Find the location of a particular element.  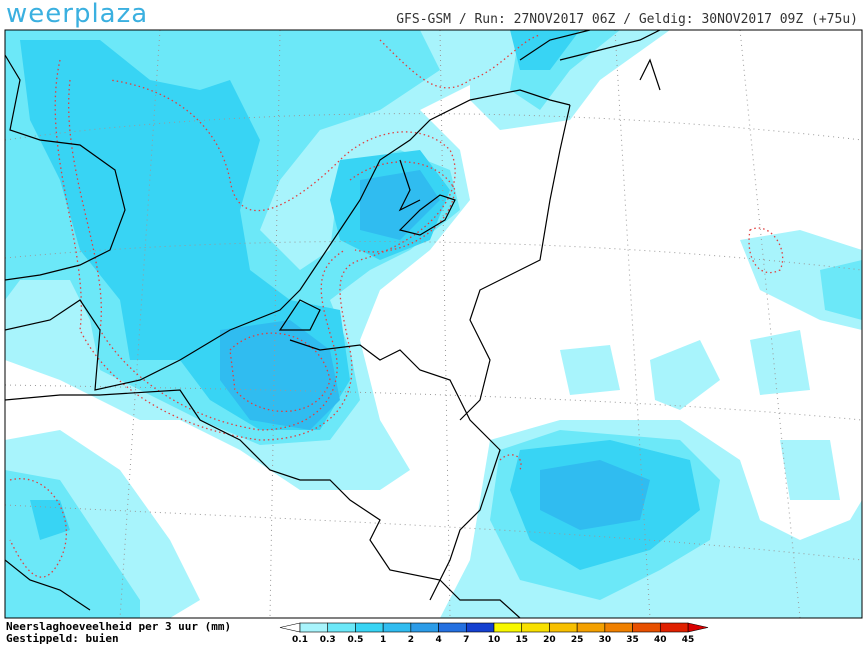

colorbar-label: 25 is located at coordinates (577, 640).